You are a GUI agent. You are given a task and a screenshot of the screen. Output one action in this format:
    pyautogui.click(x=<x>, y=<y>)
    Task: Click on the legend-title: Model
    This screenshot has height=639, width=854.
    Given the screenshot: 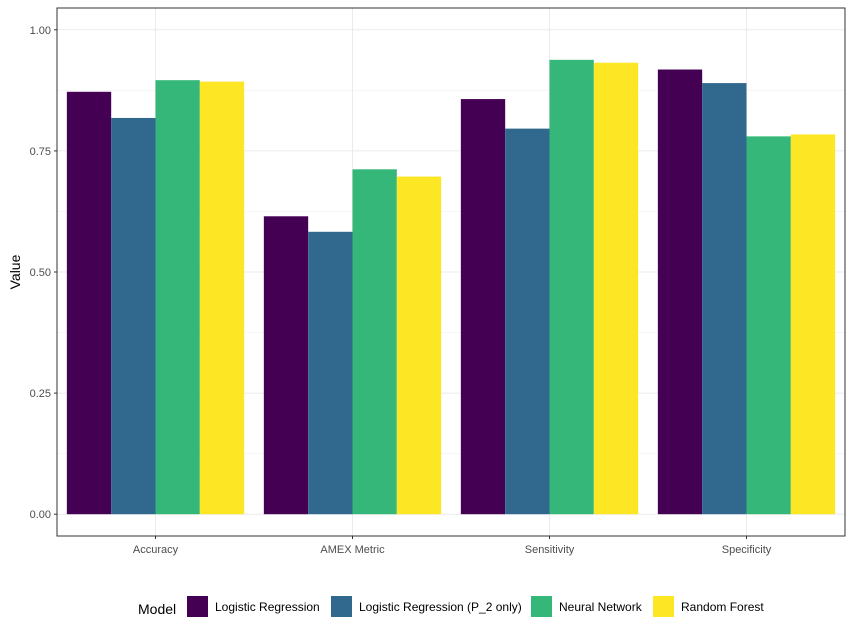 What is the action you would take?
    pyautogui.click(x=157, y=609)
    